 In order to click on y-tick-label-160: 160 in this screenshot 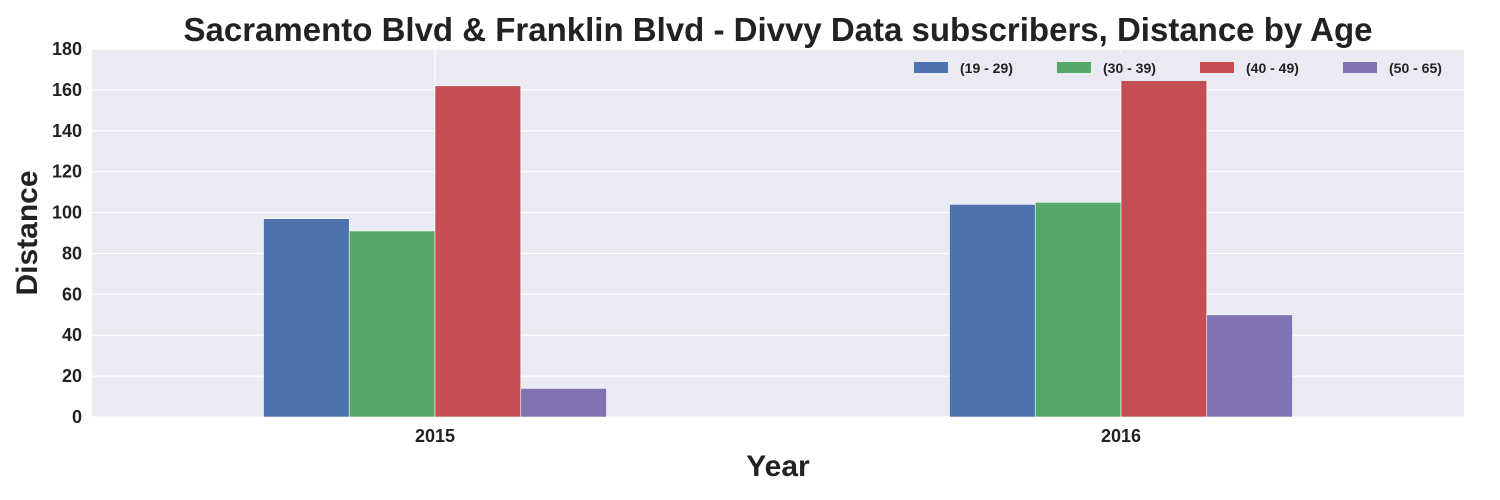, I will do `click(67, 90)`.